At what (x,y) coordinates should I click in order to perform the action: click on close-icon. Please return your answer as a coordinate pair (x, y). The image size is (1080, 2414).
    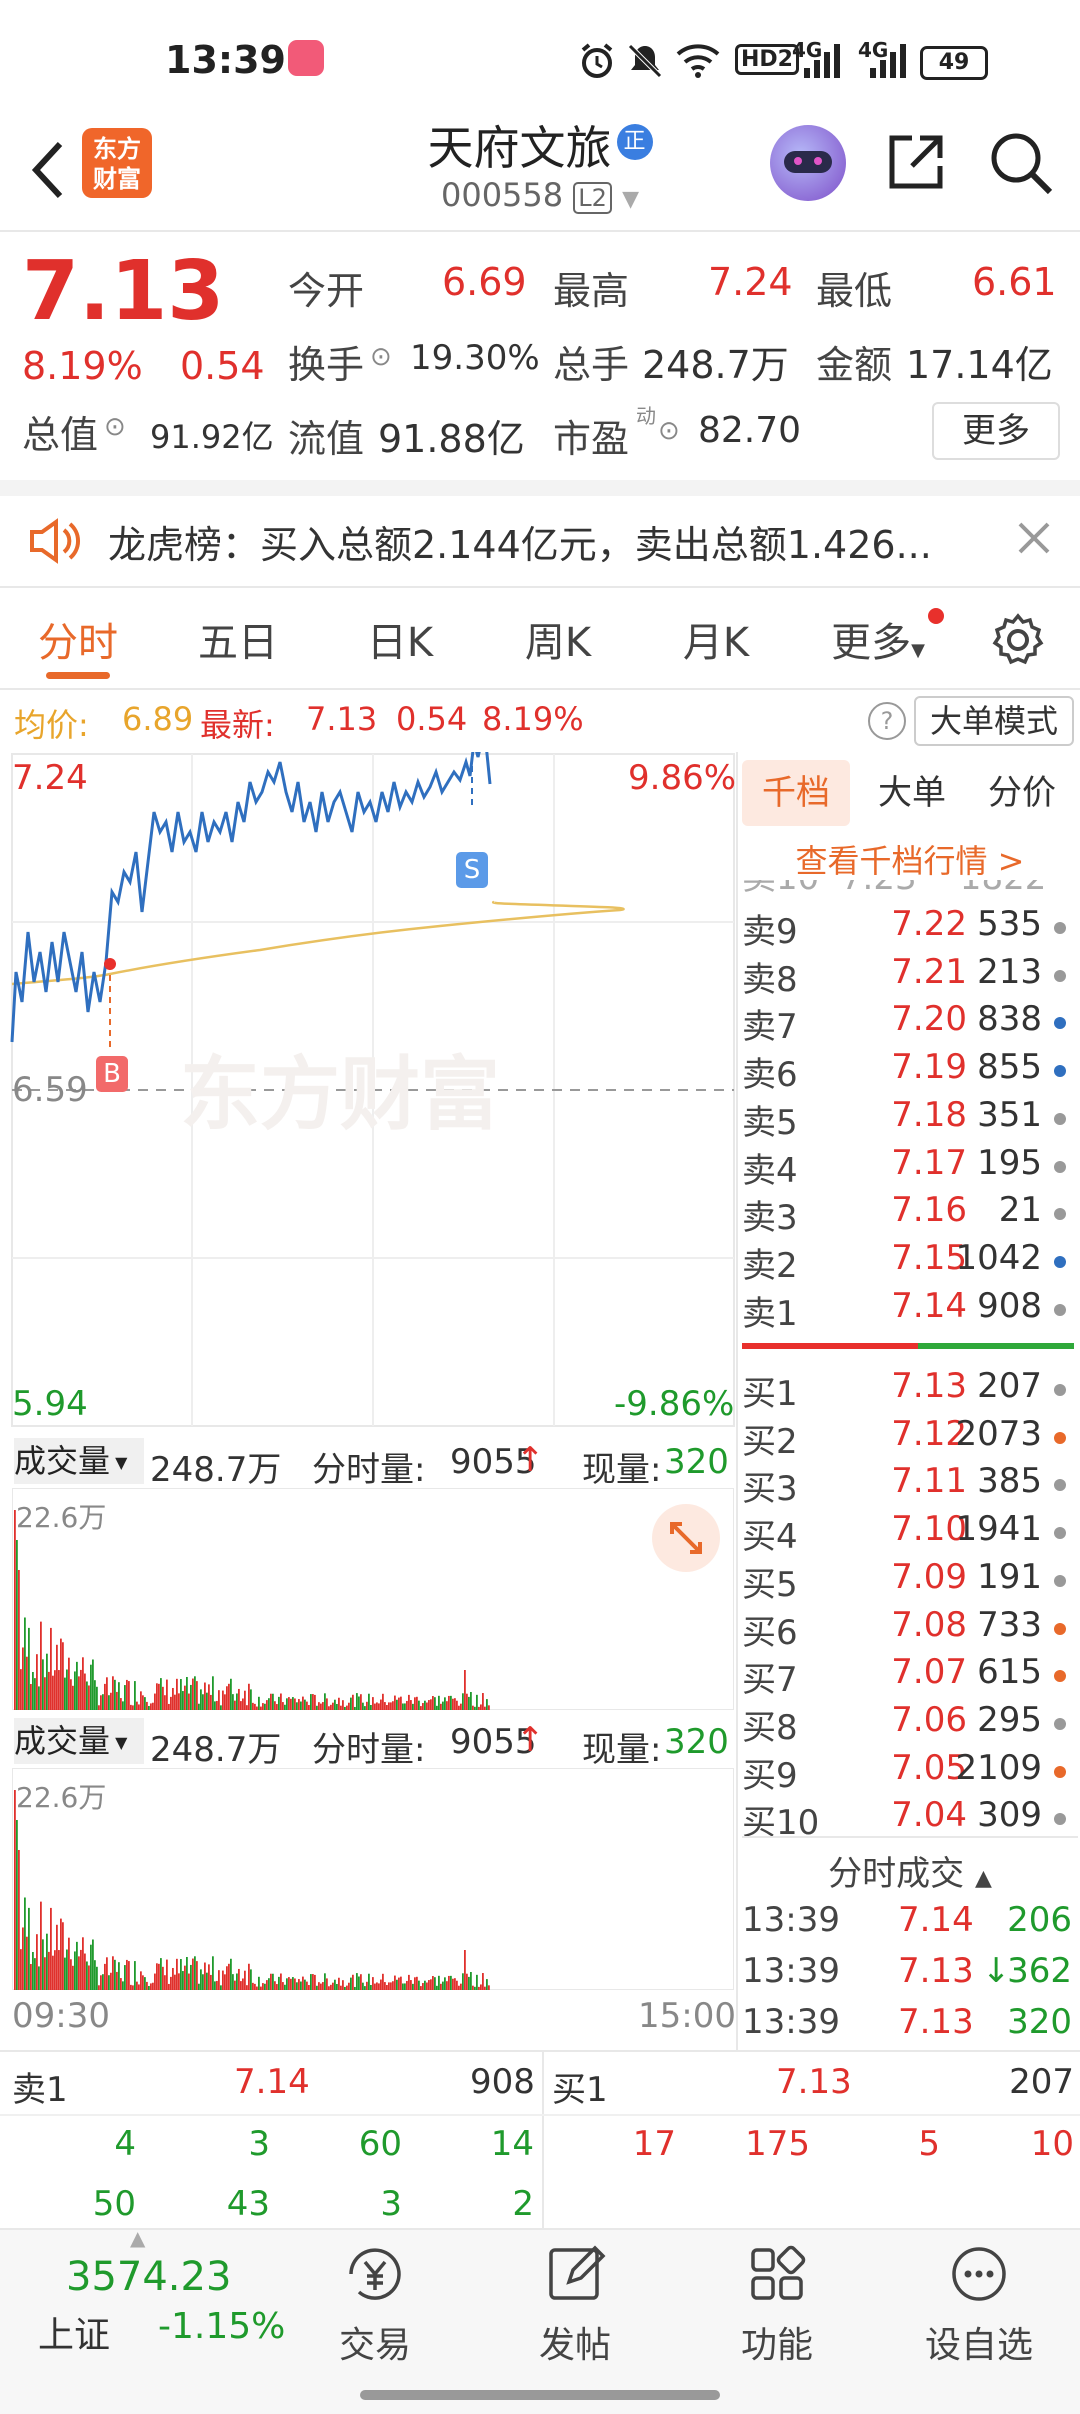
    Looking at the image, I should click on (1034, 538).